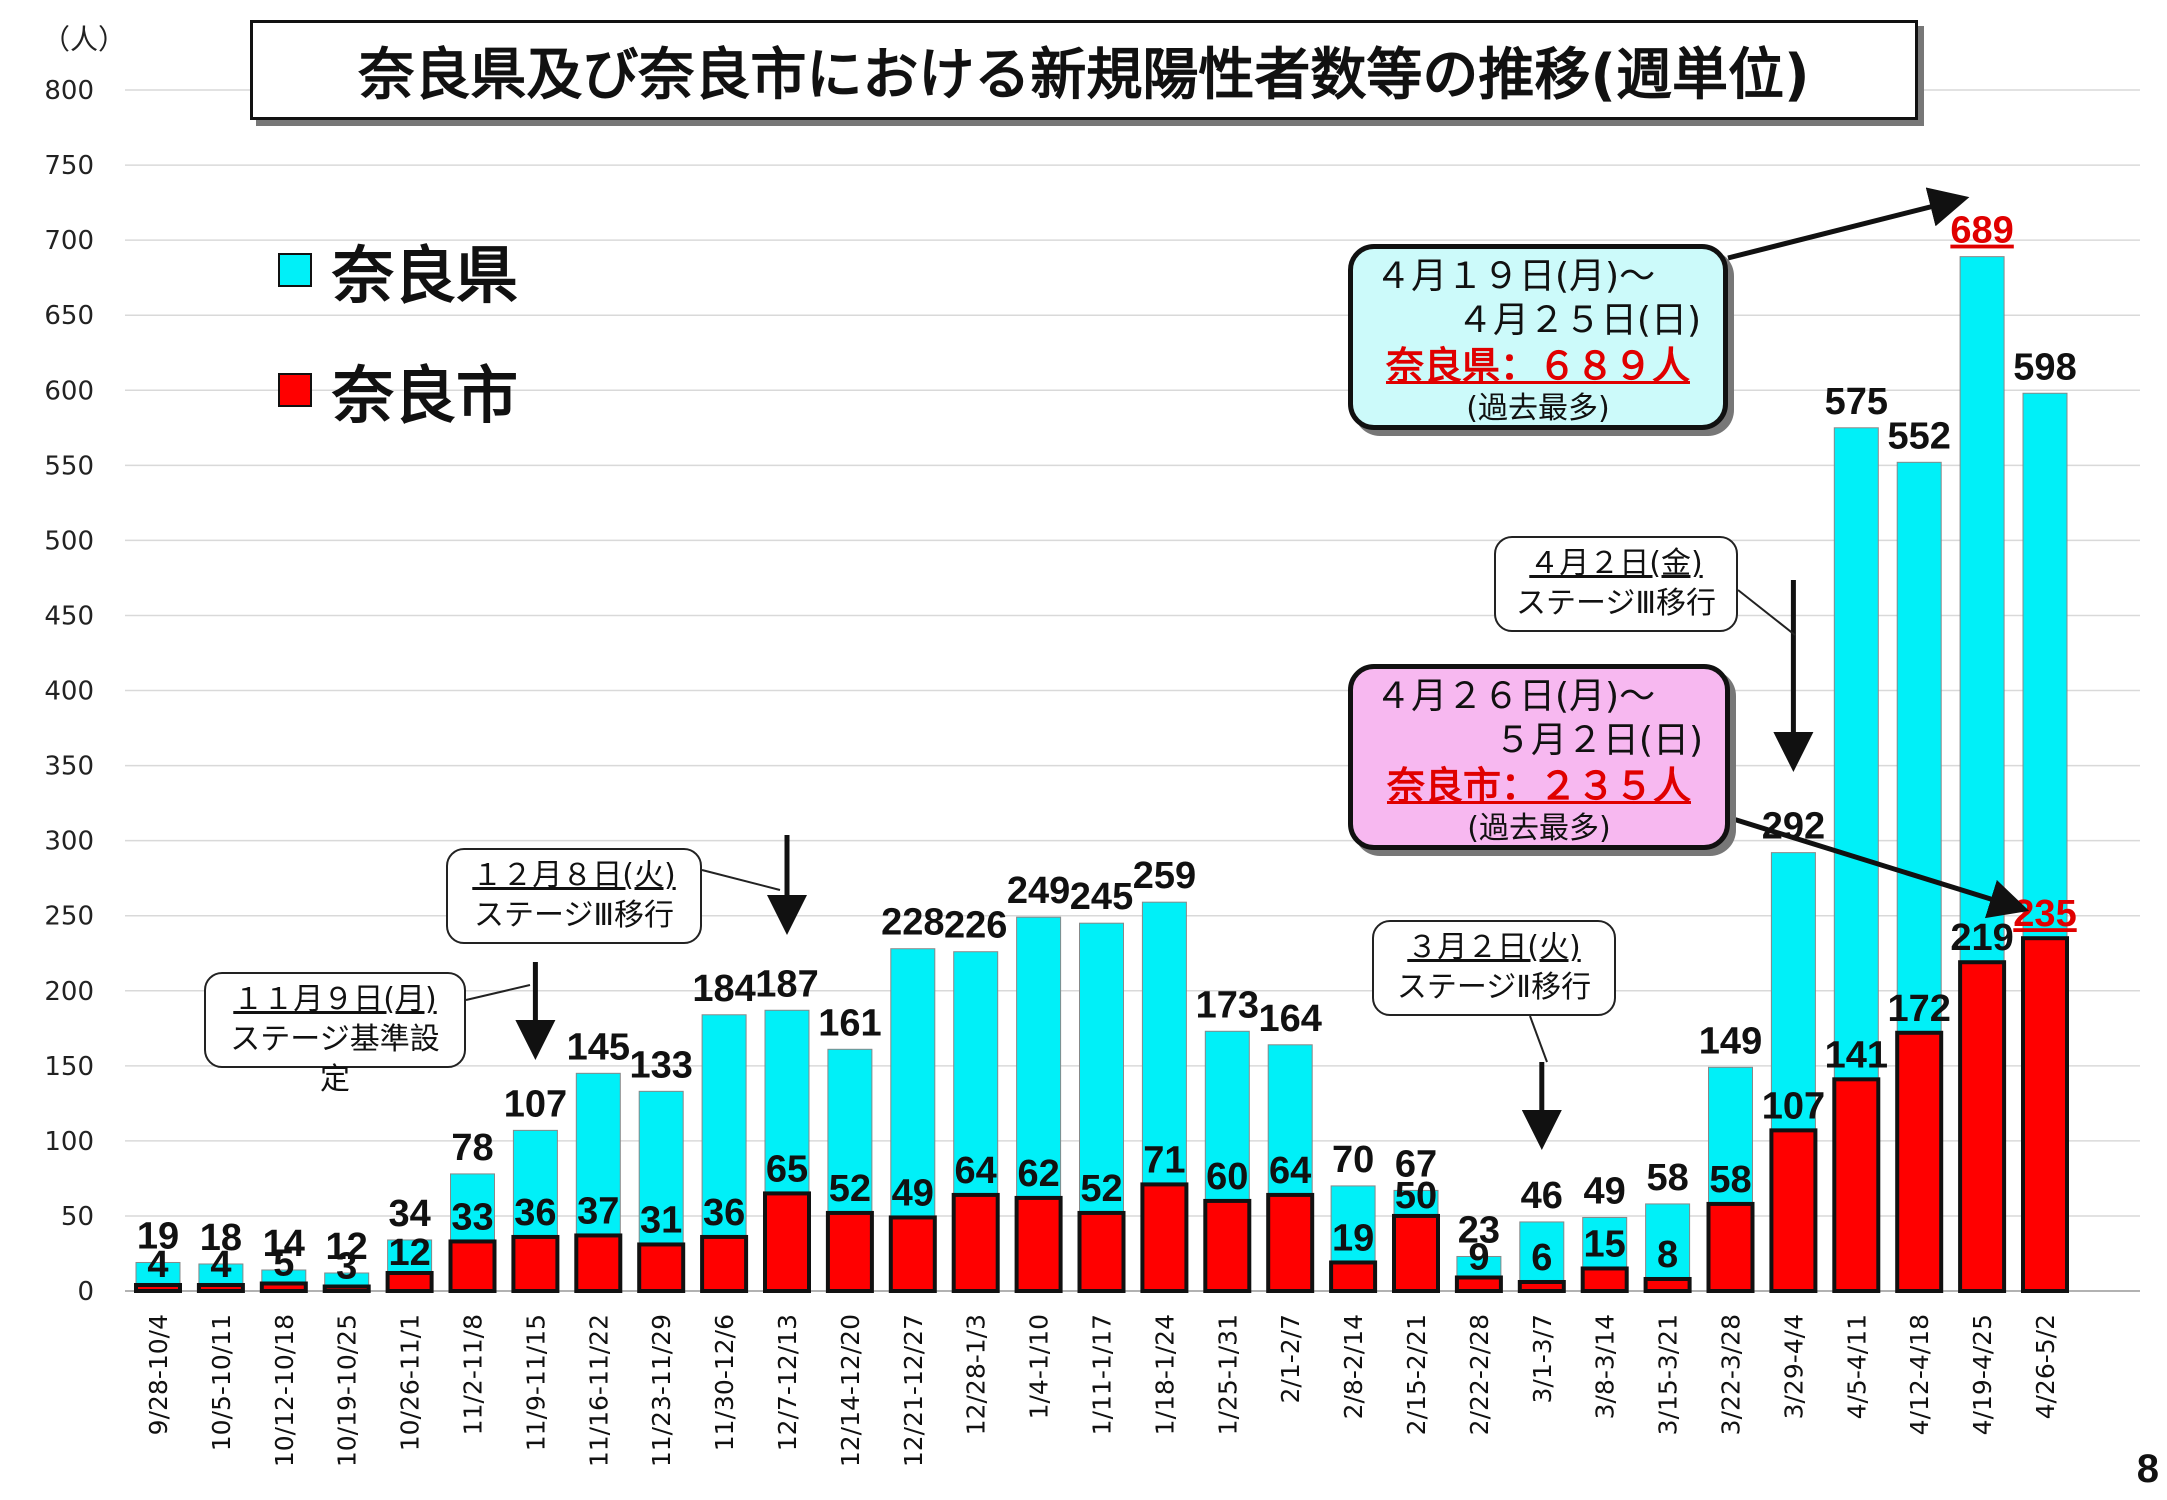  What do you see at coordinates (69, 391) in the screenshot?
I see `y-tick-label: 600` at bounding box center [69, 391].